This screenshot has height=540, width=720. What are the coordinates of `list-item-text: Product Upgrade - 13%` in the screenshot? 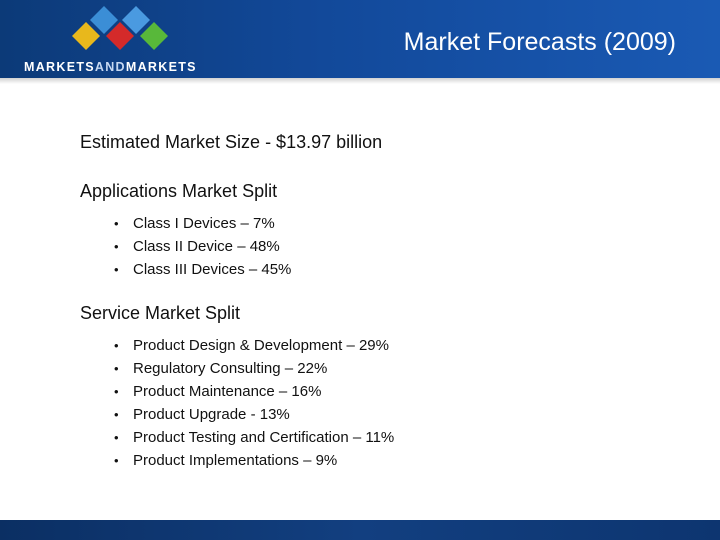 It's located at (211, 414).